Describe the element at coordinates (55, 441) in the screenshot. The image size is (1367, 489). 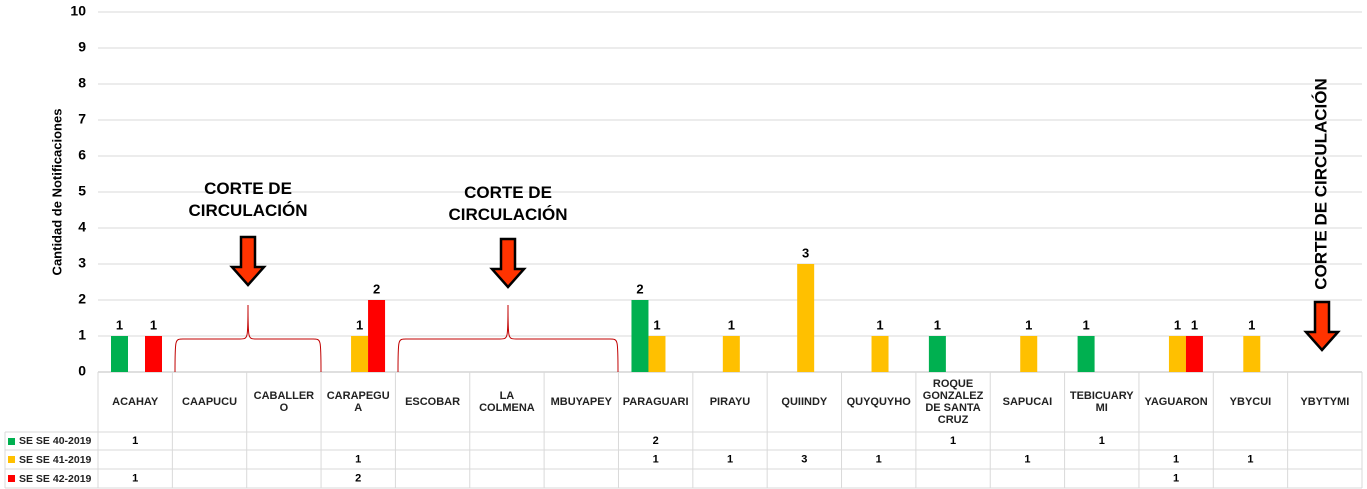
I see `legend-label: SE SE 40-2019` at that location.